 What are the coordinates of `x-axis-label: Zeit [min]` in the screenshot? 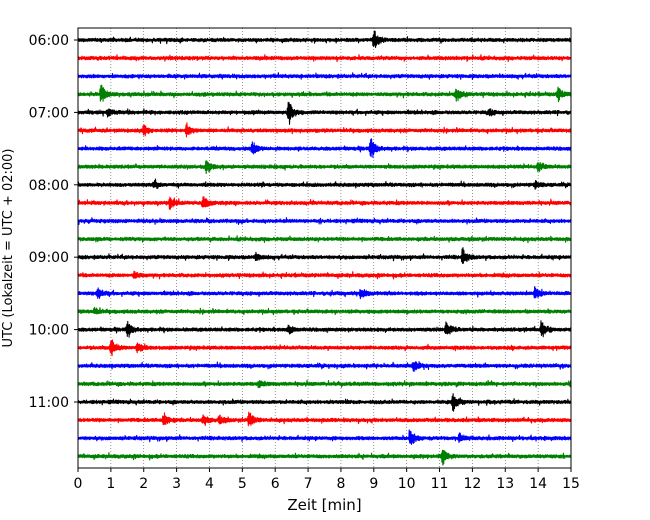 It's located at (324, 505).